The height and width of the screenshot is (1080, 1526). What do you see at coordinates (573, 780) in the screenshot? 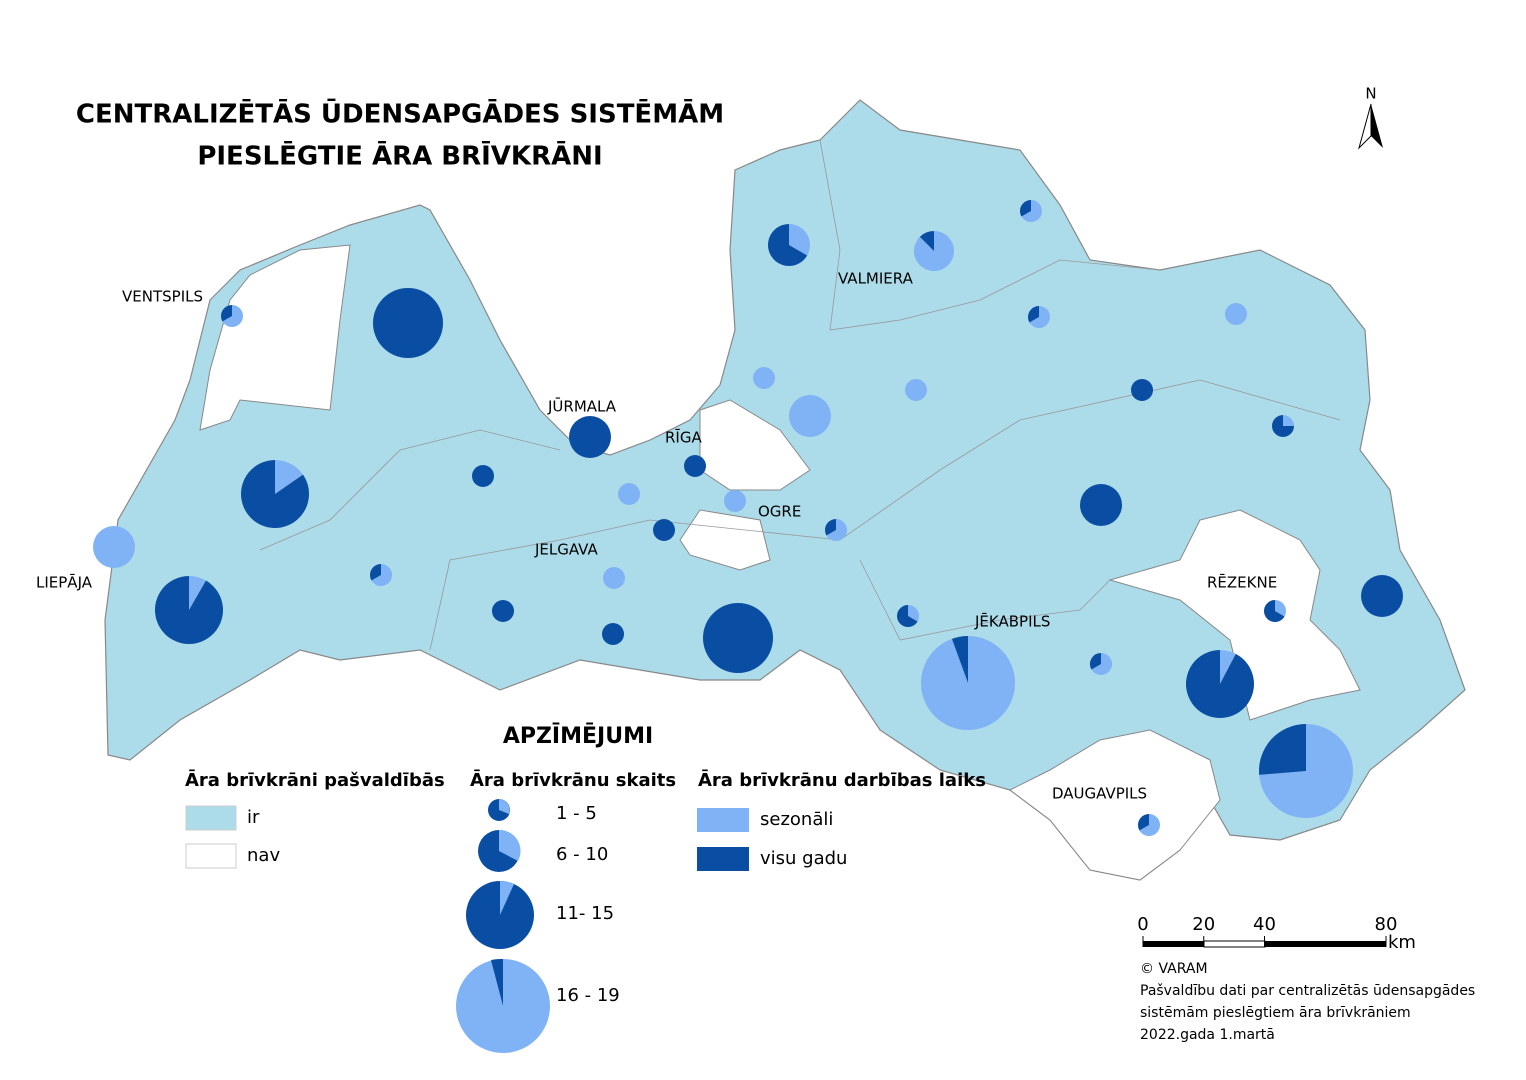
I see `legend-title: Āra brīvkrānu skaits` at bounding box center [573, 780].